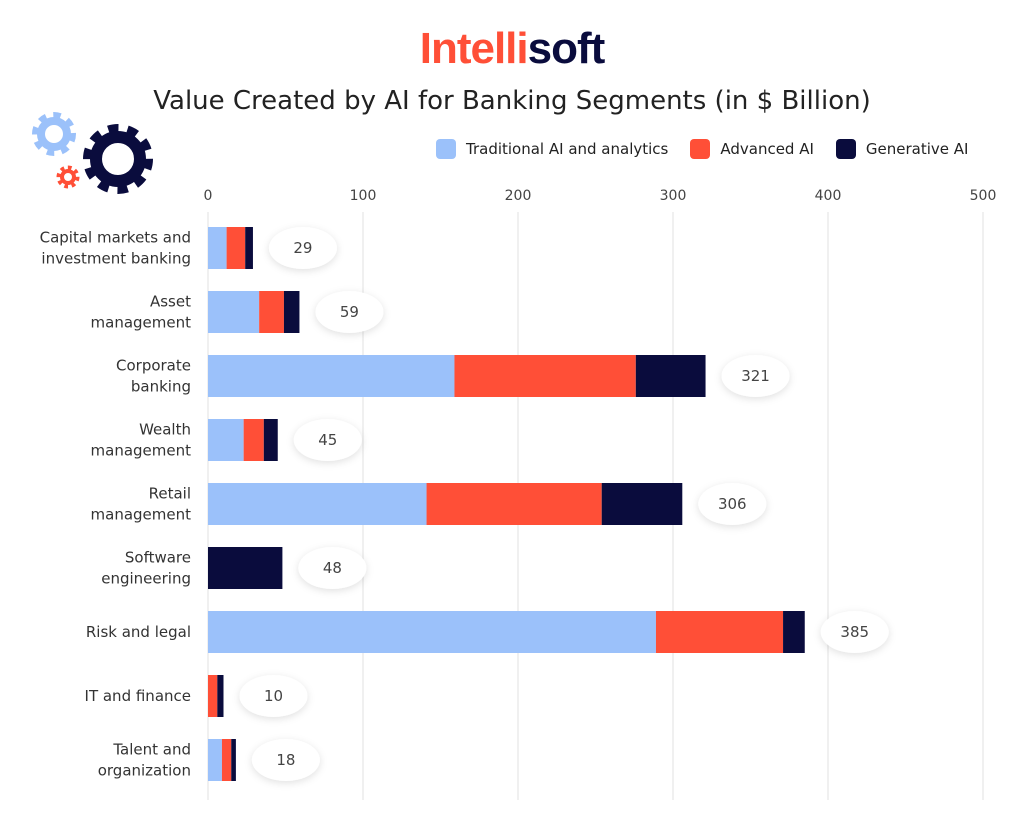 Image resolution: width=1024 pixels, height=825 pixels. What do you see at coordinates (828, 196) in the screenshot?
I see `x-tick-label: 400` at bounding box center [828, 196].